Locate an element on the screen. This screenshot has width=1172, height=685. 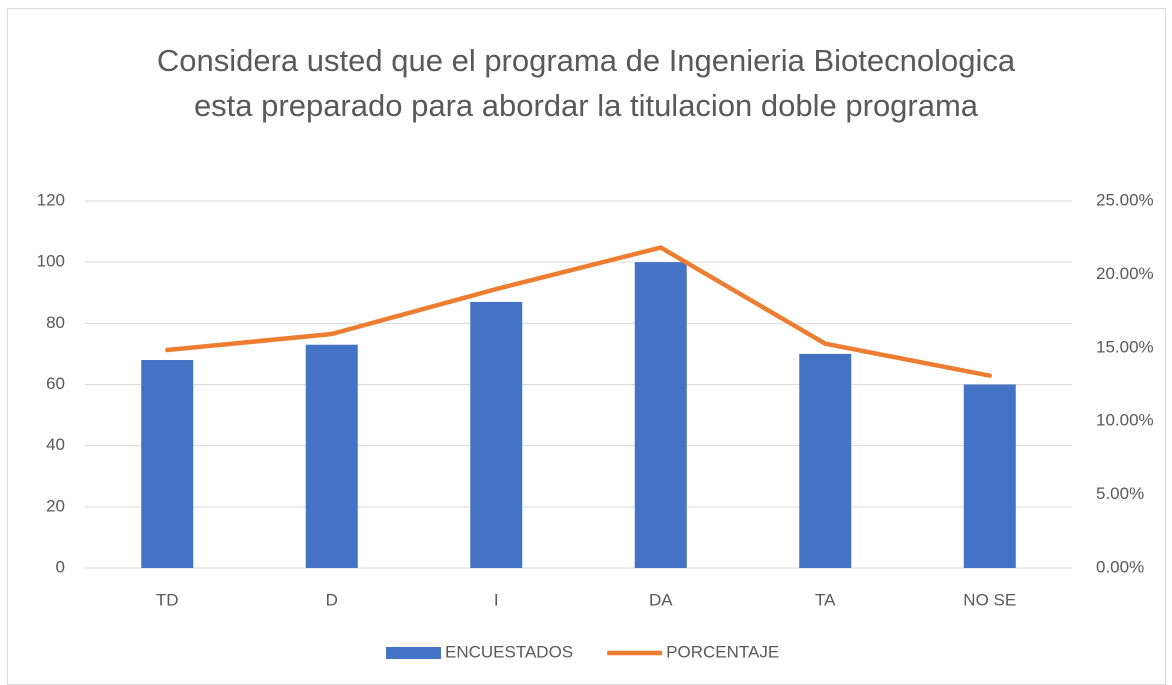
x-tick-label: TD is located at coordinates (167, 599).